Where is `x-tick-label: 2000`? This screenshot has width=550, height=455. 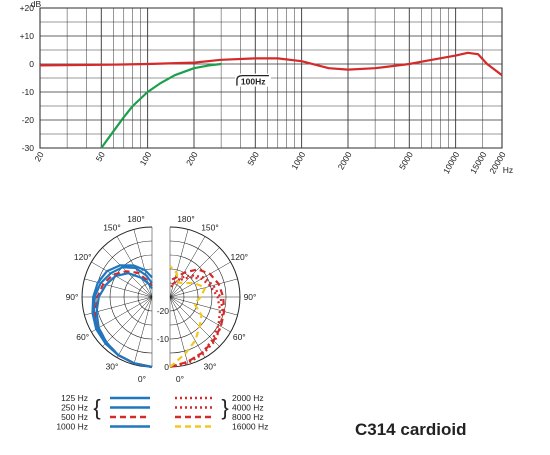
x-tick-label: 2000 is located at coordinates (345, 161).